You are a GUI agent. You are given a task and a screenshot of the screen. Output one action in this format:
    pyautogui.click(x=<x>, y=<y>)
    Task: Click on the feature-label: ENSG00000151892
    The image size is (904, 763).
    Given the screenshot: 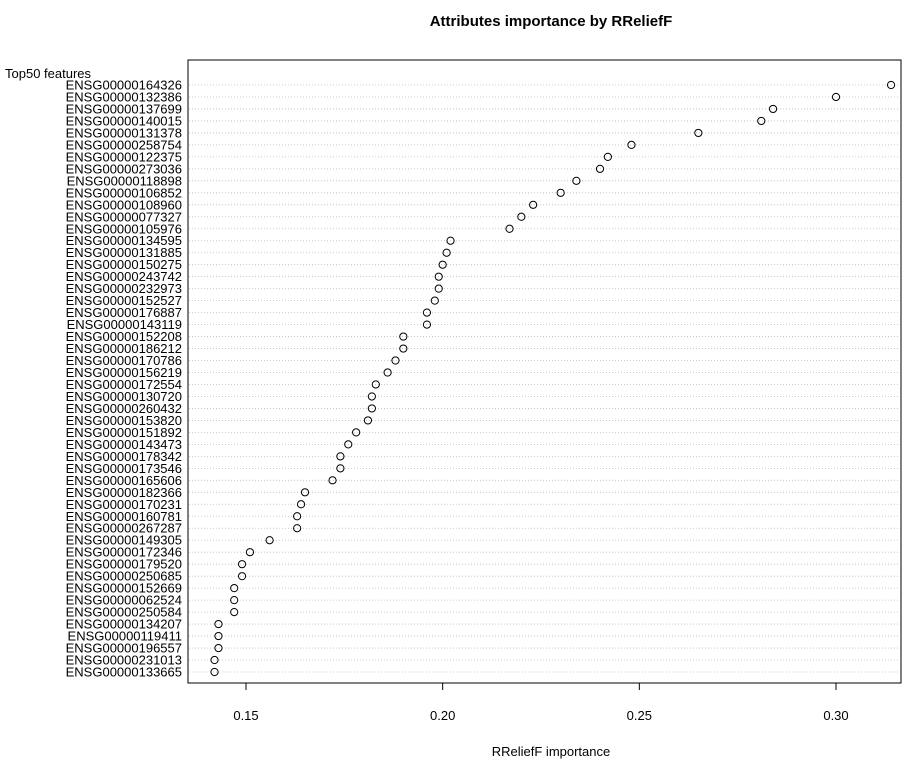 What is the action you would take?
    pyautogui.click(x=124, y=432)
    